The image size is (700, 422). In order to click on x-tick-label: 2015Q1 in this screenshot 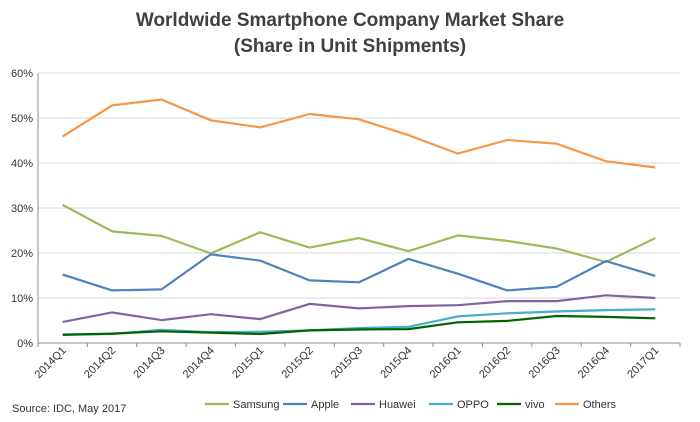, I will do `click(248, 363)`.